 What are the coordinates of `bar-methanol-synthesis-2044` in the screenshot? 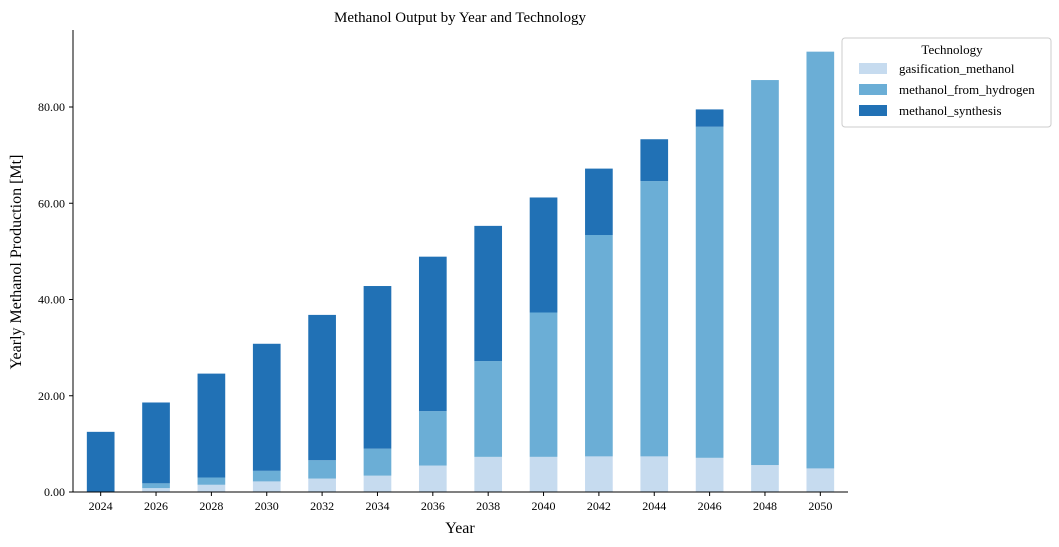 It's located at (654, 160).